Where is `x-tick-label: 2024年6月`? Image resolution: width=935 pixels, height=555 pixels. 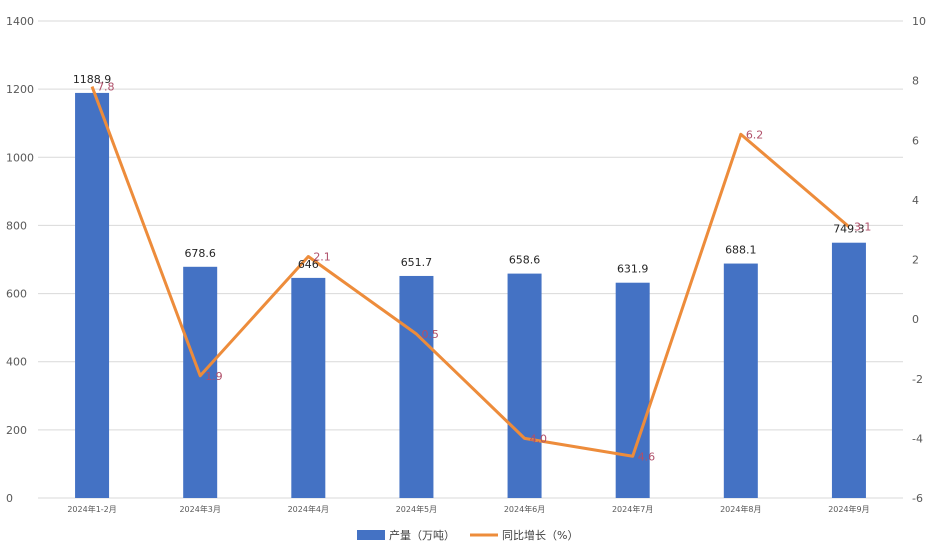
x-tick-label: 2024年6月 is located at coordinates (524, 509).